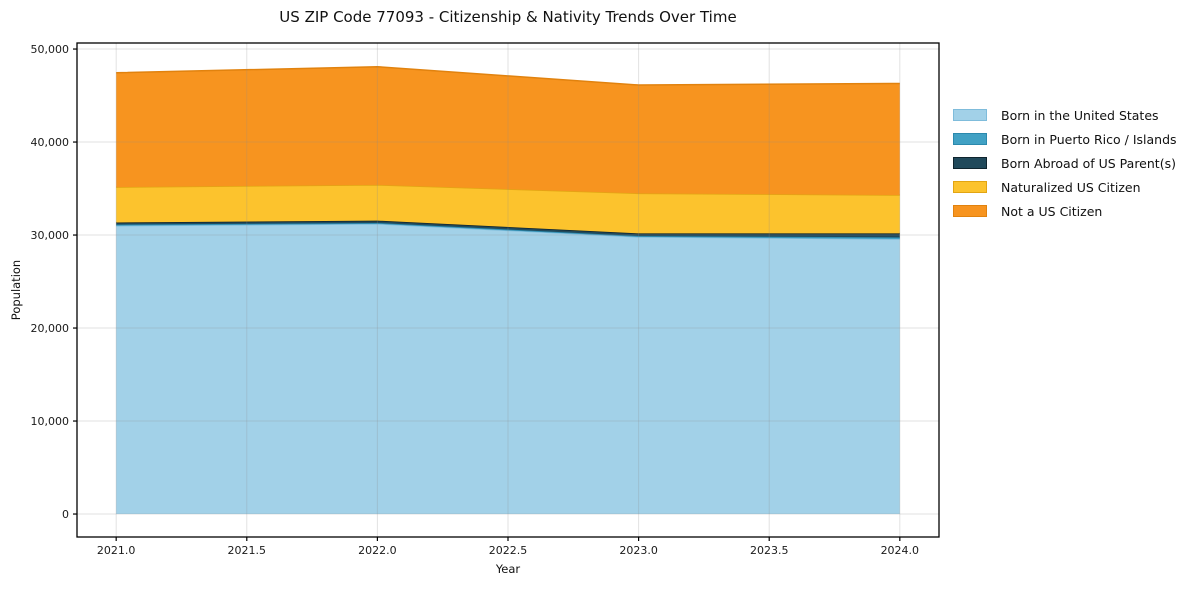 The height and width of the screenshot is (590, 1189). Describe the element at coordinates (377, 550) in the screenshot. I see `x-tick-label: 2022.0` at that location.